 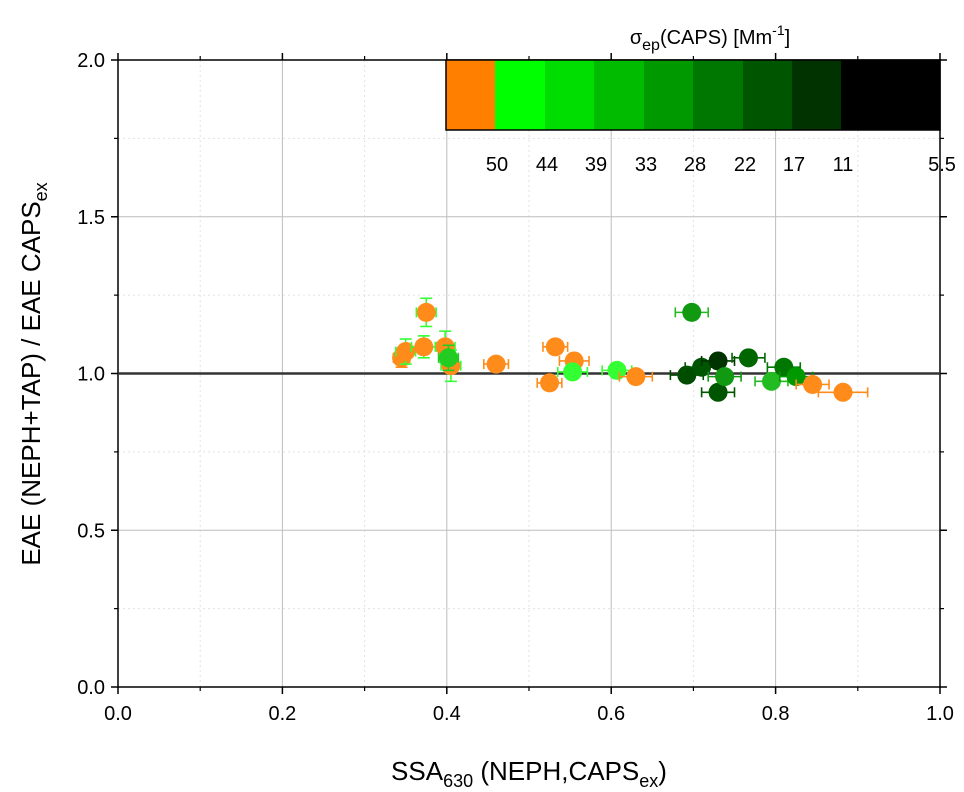 I want to click on colorbar-label: 39, so click(x=596, y=165).